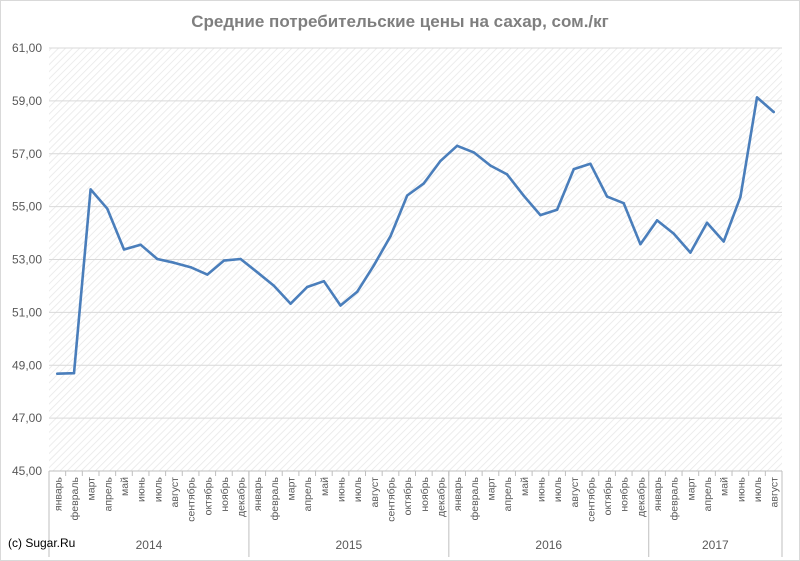 The image size is (800, 561). I want to click on copyright-text: (c) Sugar.Ru, so click(42, 543).